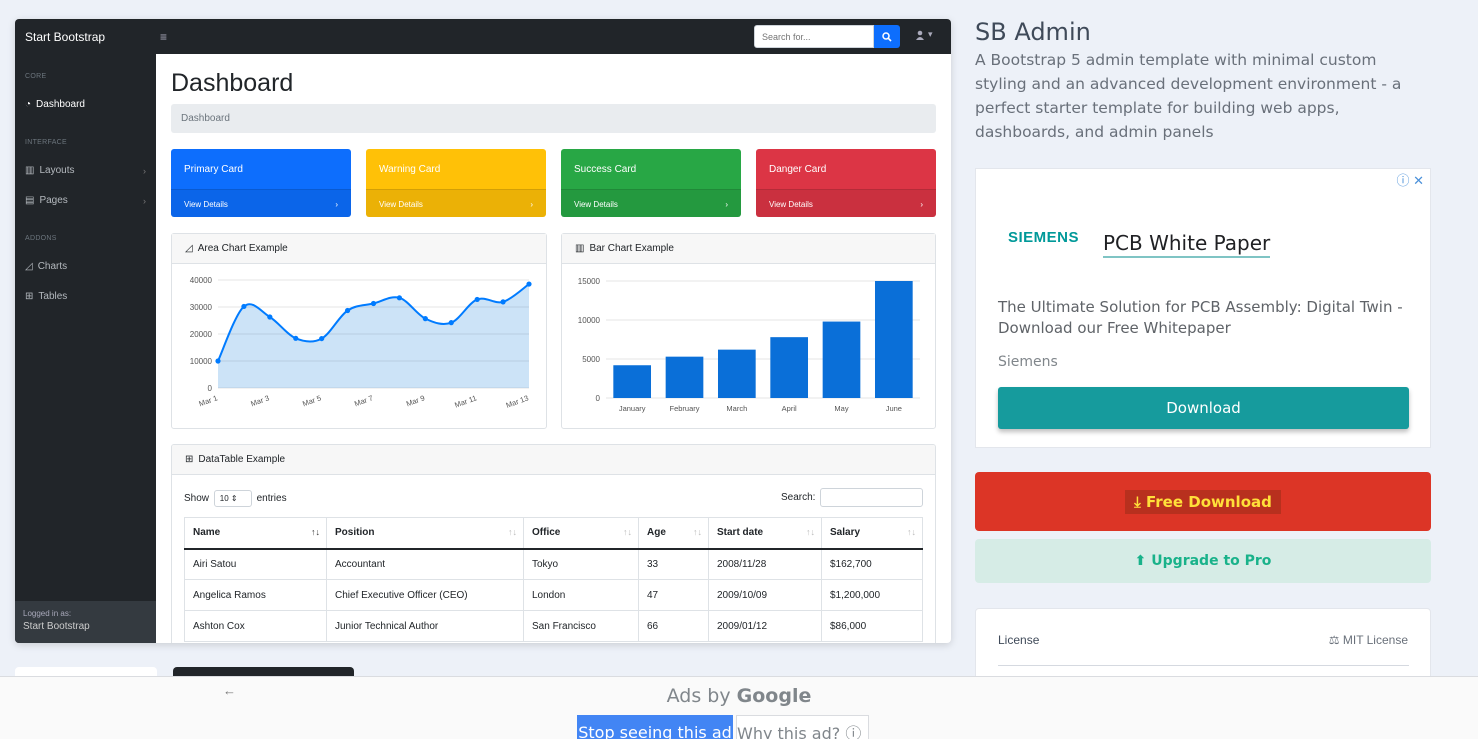  What do you see at coordinates (774, 696) in the screenshot?
I see `google-logo: Google` at bounding box center [774, 696].